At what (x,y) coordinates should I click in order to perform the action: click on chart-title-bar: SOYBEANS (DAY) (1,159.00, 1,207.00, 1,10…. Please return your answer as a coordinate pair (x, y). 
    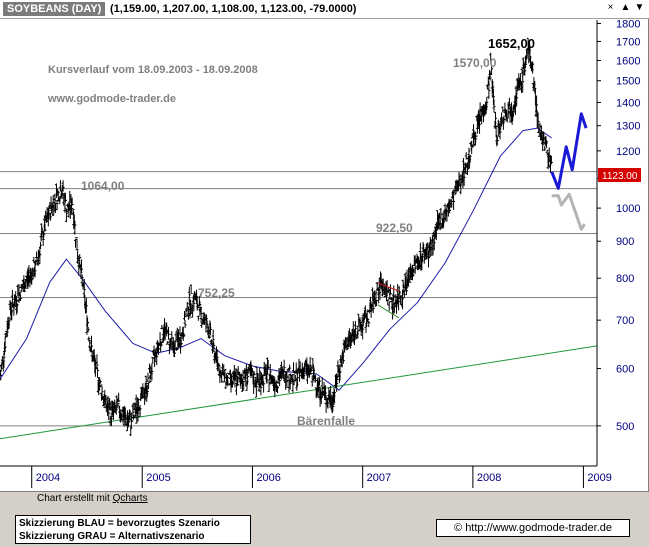
    Looking at the image, I should click on (324, 9).